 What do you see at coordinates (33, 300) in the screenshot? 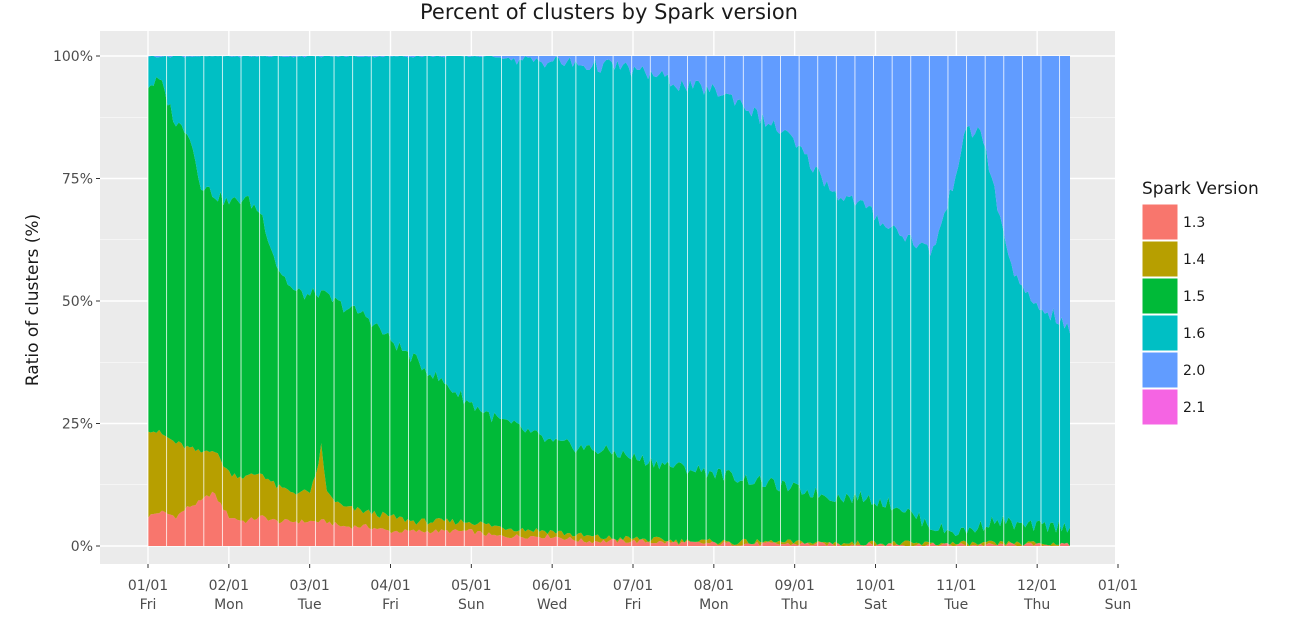
I see `y-axis-label: Ratio of clusters (%)` at bounding box center [33, 300].